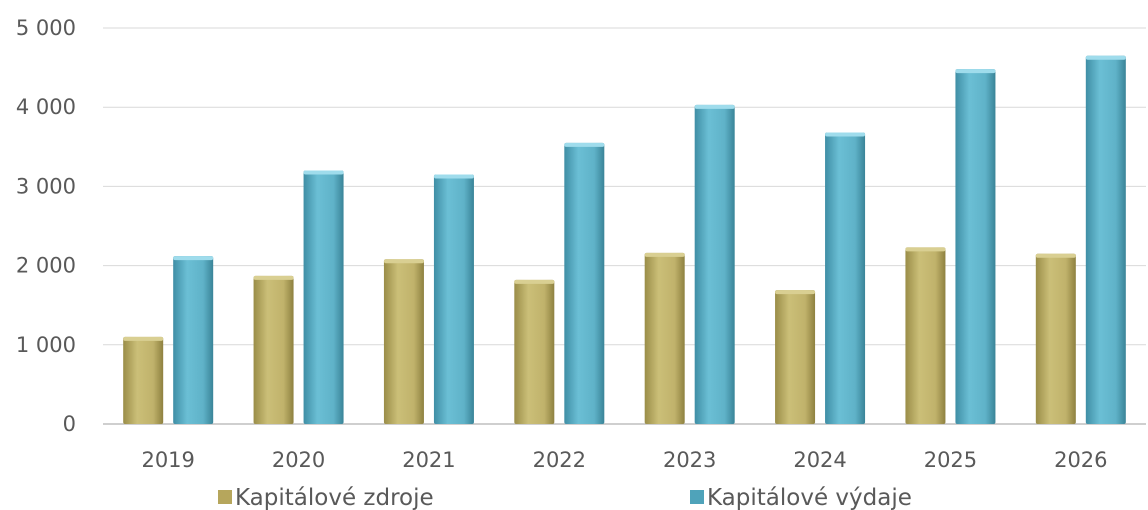 The width and height of the screenshot is (1148, 510). Describe the element at coordinates (925, 249) in the screenshot. I see `bar-top-zdroje-2025` at that location.